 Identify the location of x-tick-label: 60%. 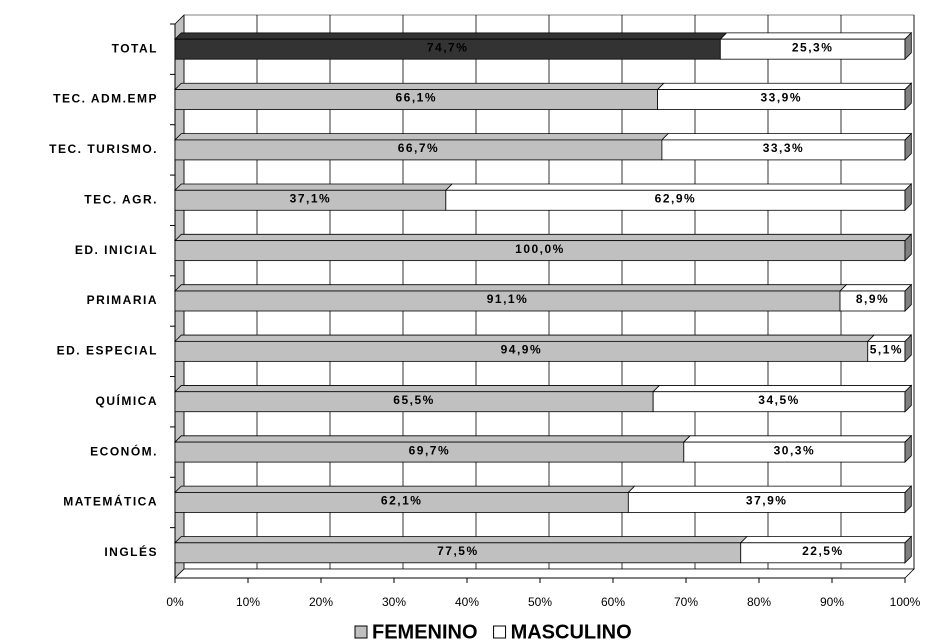
(613, 602).